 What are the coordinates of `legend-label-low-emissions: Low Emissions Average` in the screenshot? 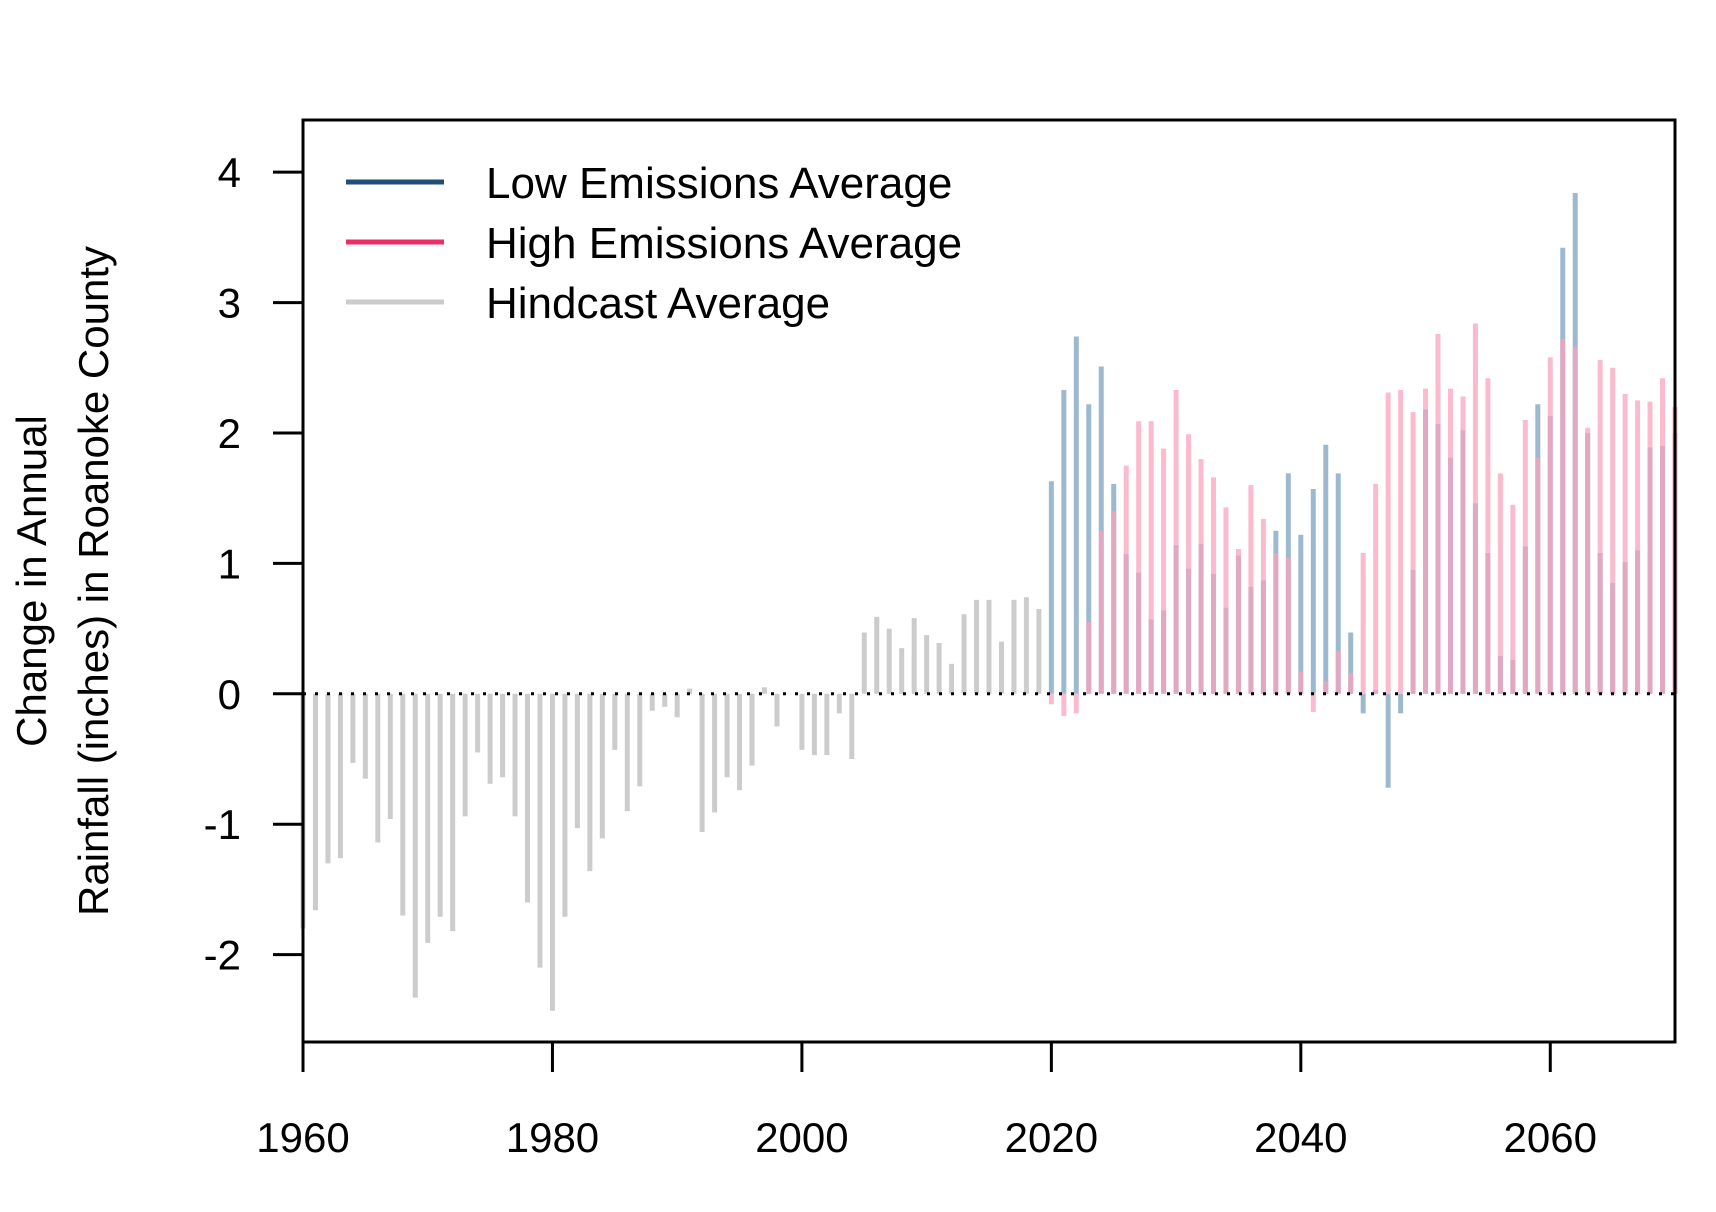 It's located at (719, 183).